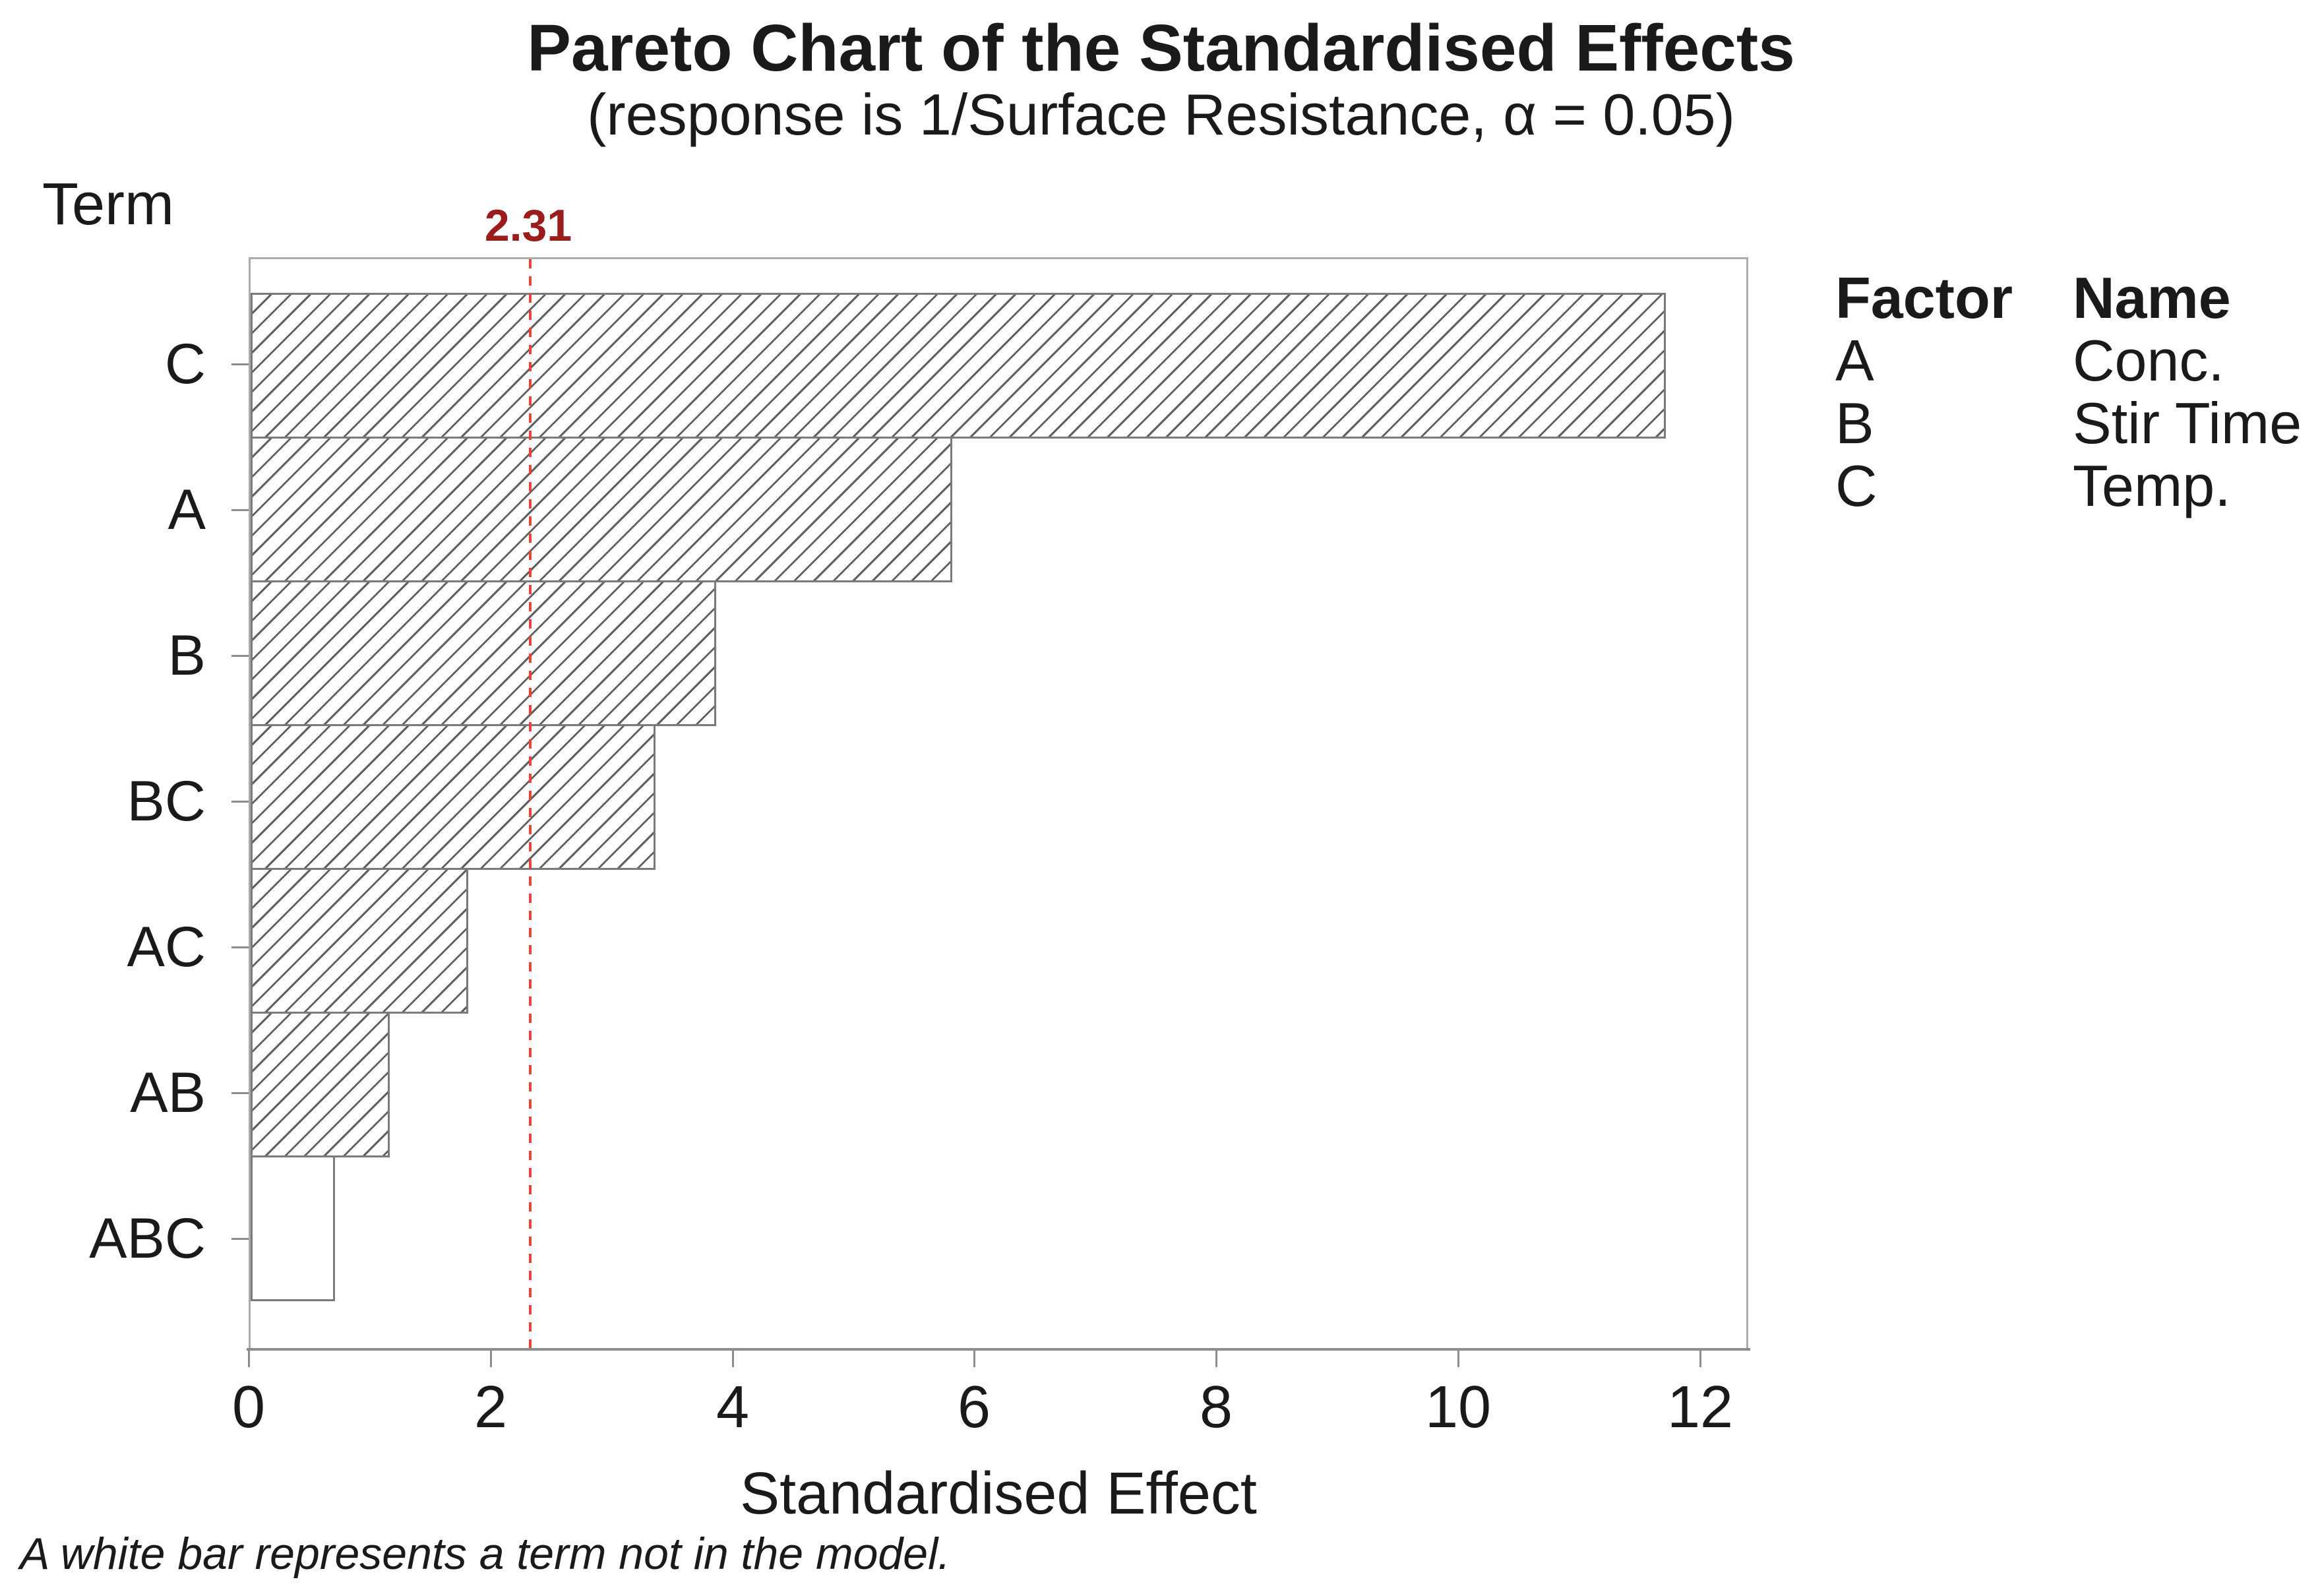 The width and height of the screenshot is (2322, 1596). I want to click on legend-factor-value: B, so click(1854, 423).